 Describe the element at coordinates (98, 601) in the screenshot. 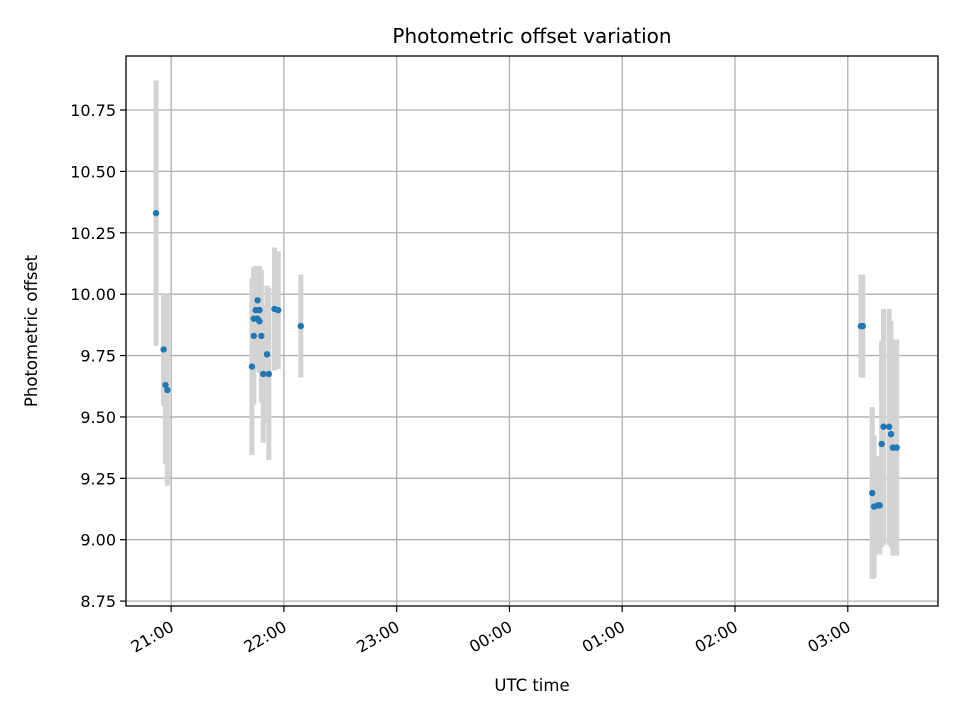

I see `y-tick-label: 8.75` at that location.